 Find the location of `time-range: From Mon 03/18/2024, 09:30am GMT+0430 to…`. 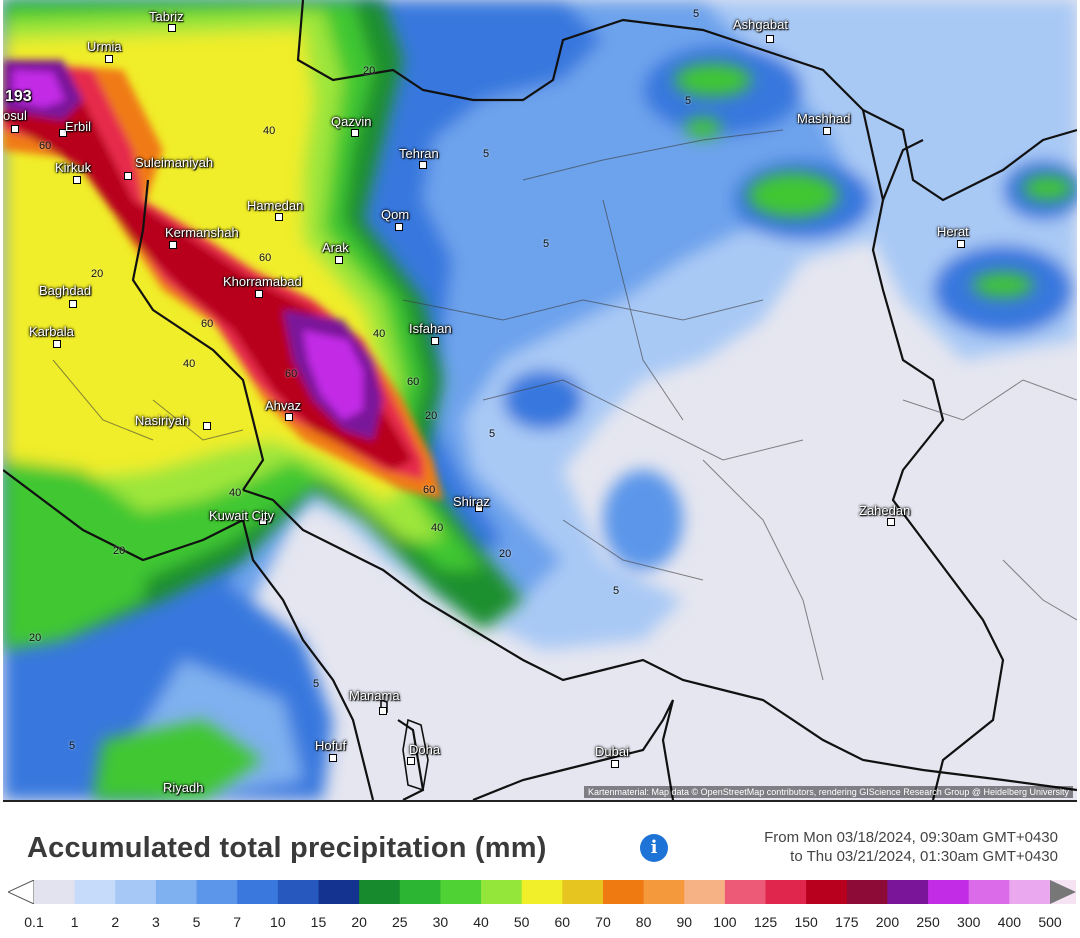

time-range: From Mon 03/18/2024, 09:30am GMT+0430 to… is located at coordinates (911, 847).